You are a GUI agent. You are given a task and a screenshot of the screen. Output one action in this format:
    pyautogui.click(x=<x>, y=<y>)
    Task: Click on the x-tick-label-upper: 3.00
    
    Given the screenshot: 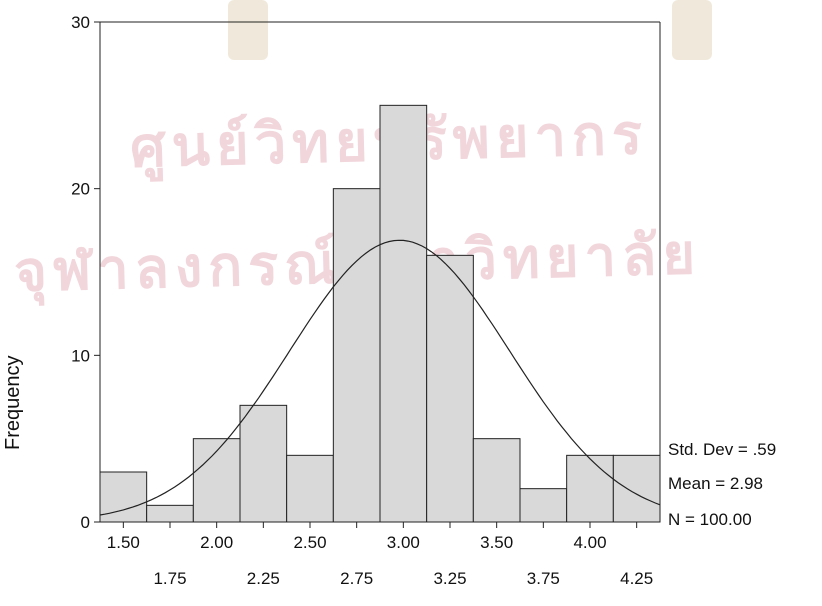 What is the action you would take?
    pyautogui.click(x=403, y=542)
    